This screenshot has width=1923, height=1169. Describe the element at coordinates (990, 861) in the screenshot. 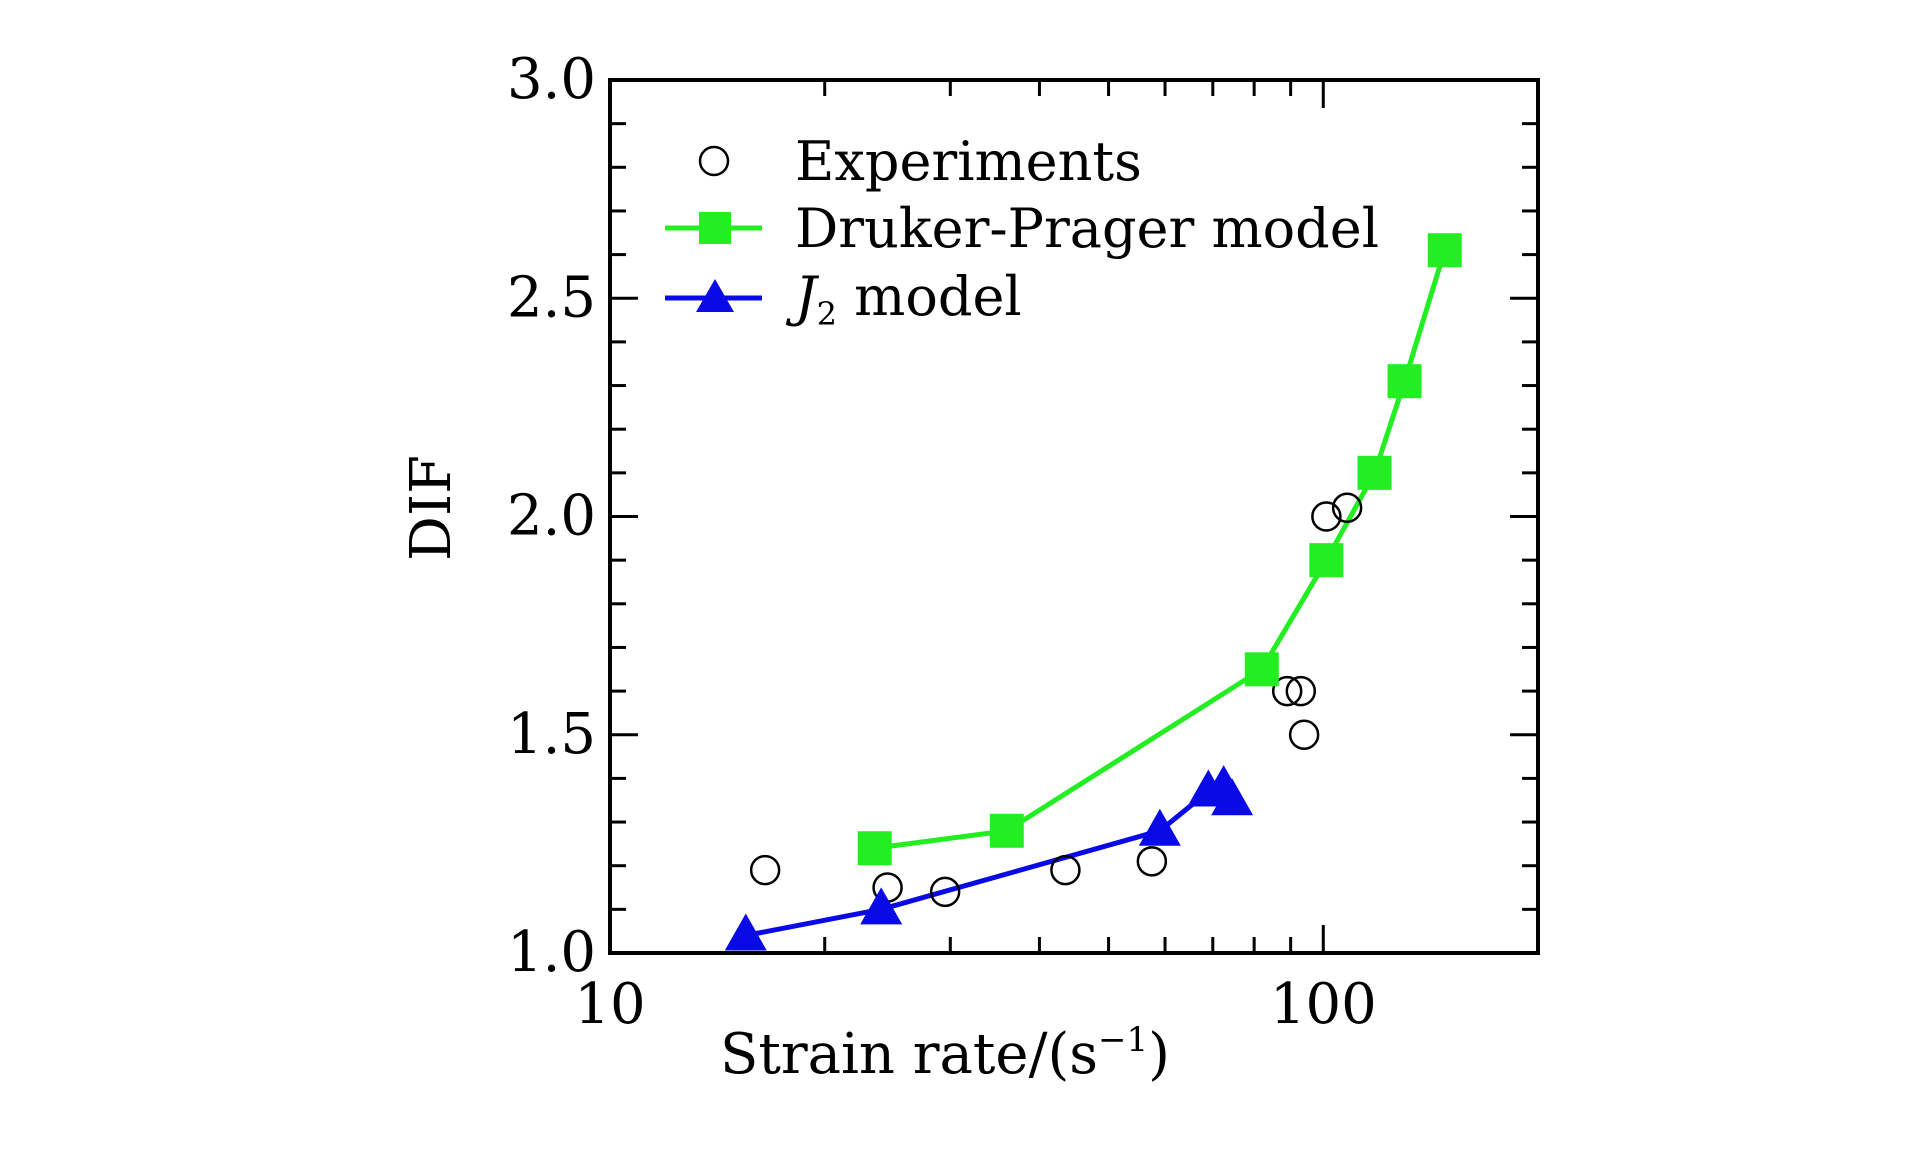

I see `series-line` at that location.